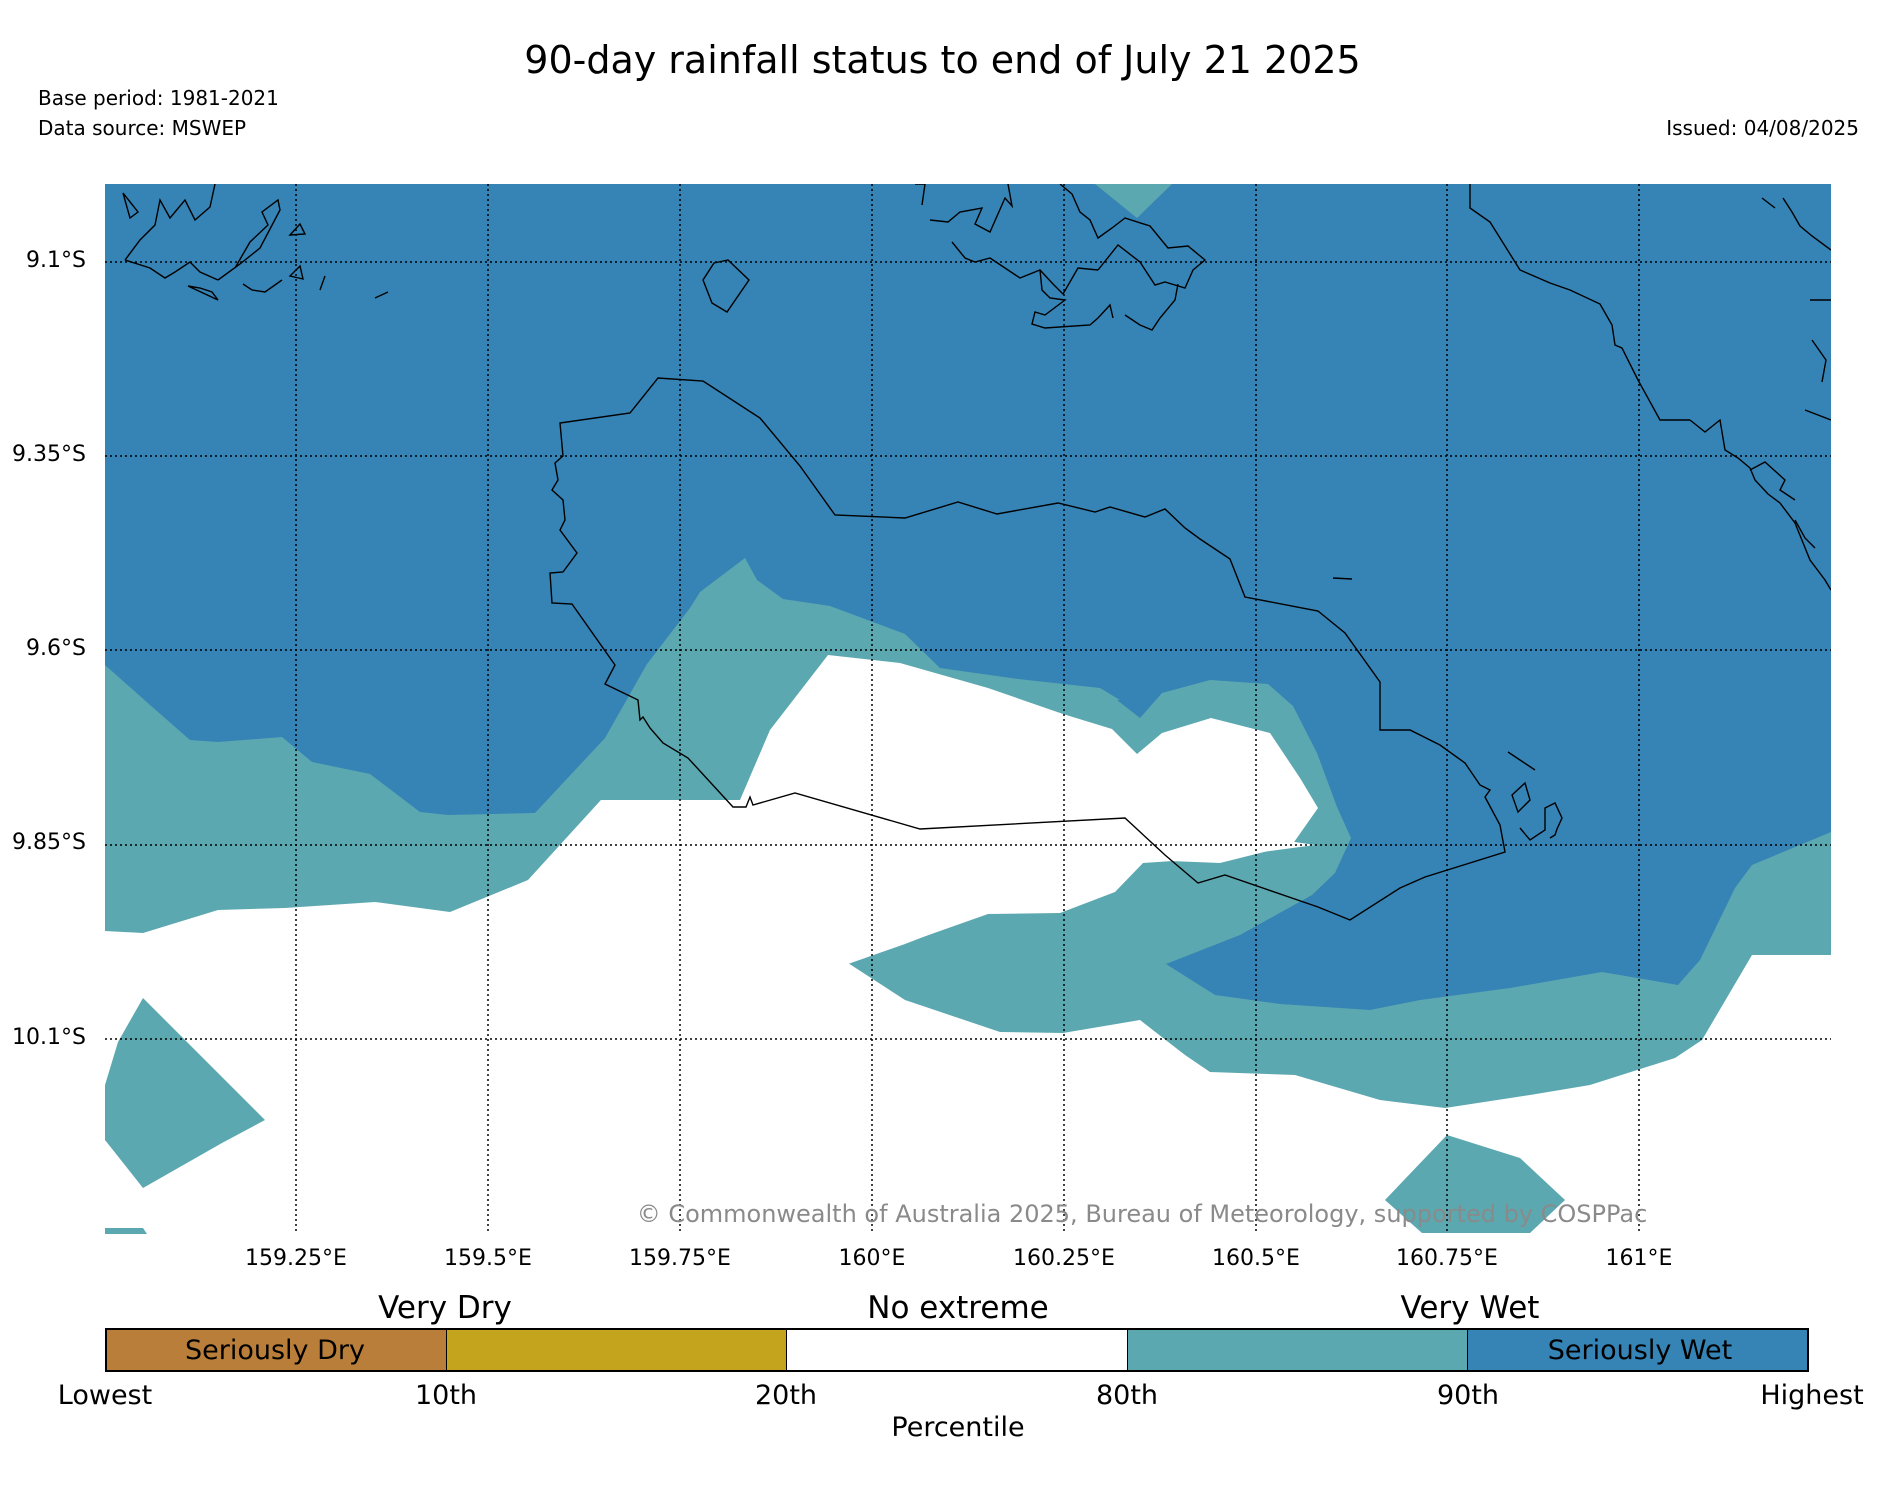  What do you see at coordinates (872, 1258) in the screenshot?
I see `lon-label: 160°E` at bounding box center [872, 1258].